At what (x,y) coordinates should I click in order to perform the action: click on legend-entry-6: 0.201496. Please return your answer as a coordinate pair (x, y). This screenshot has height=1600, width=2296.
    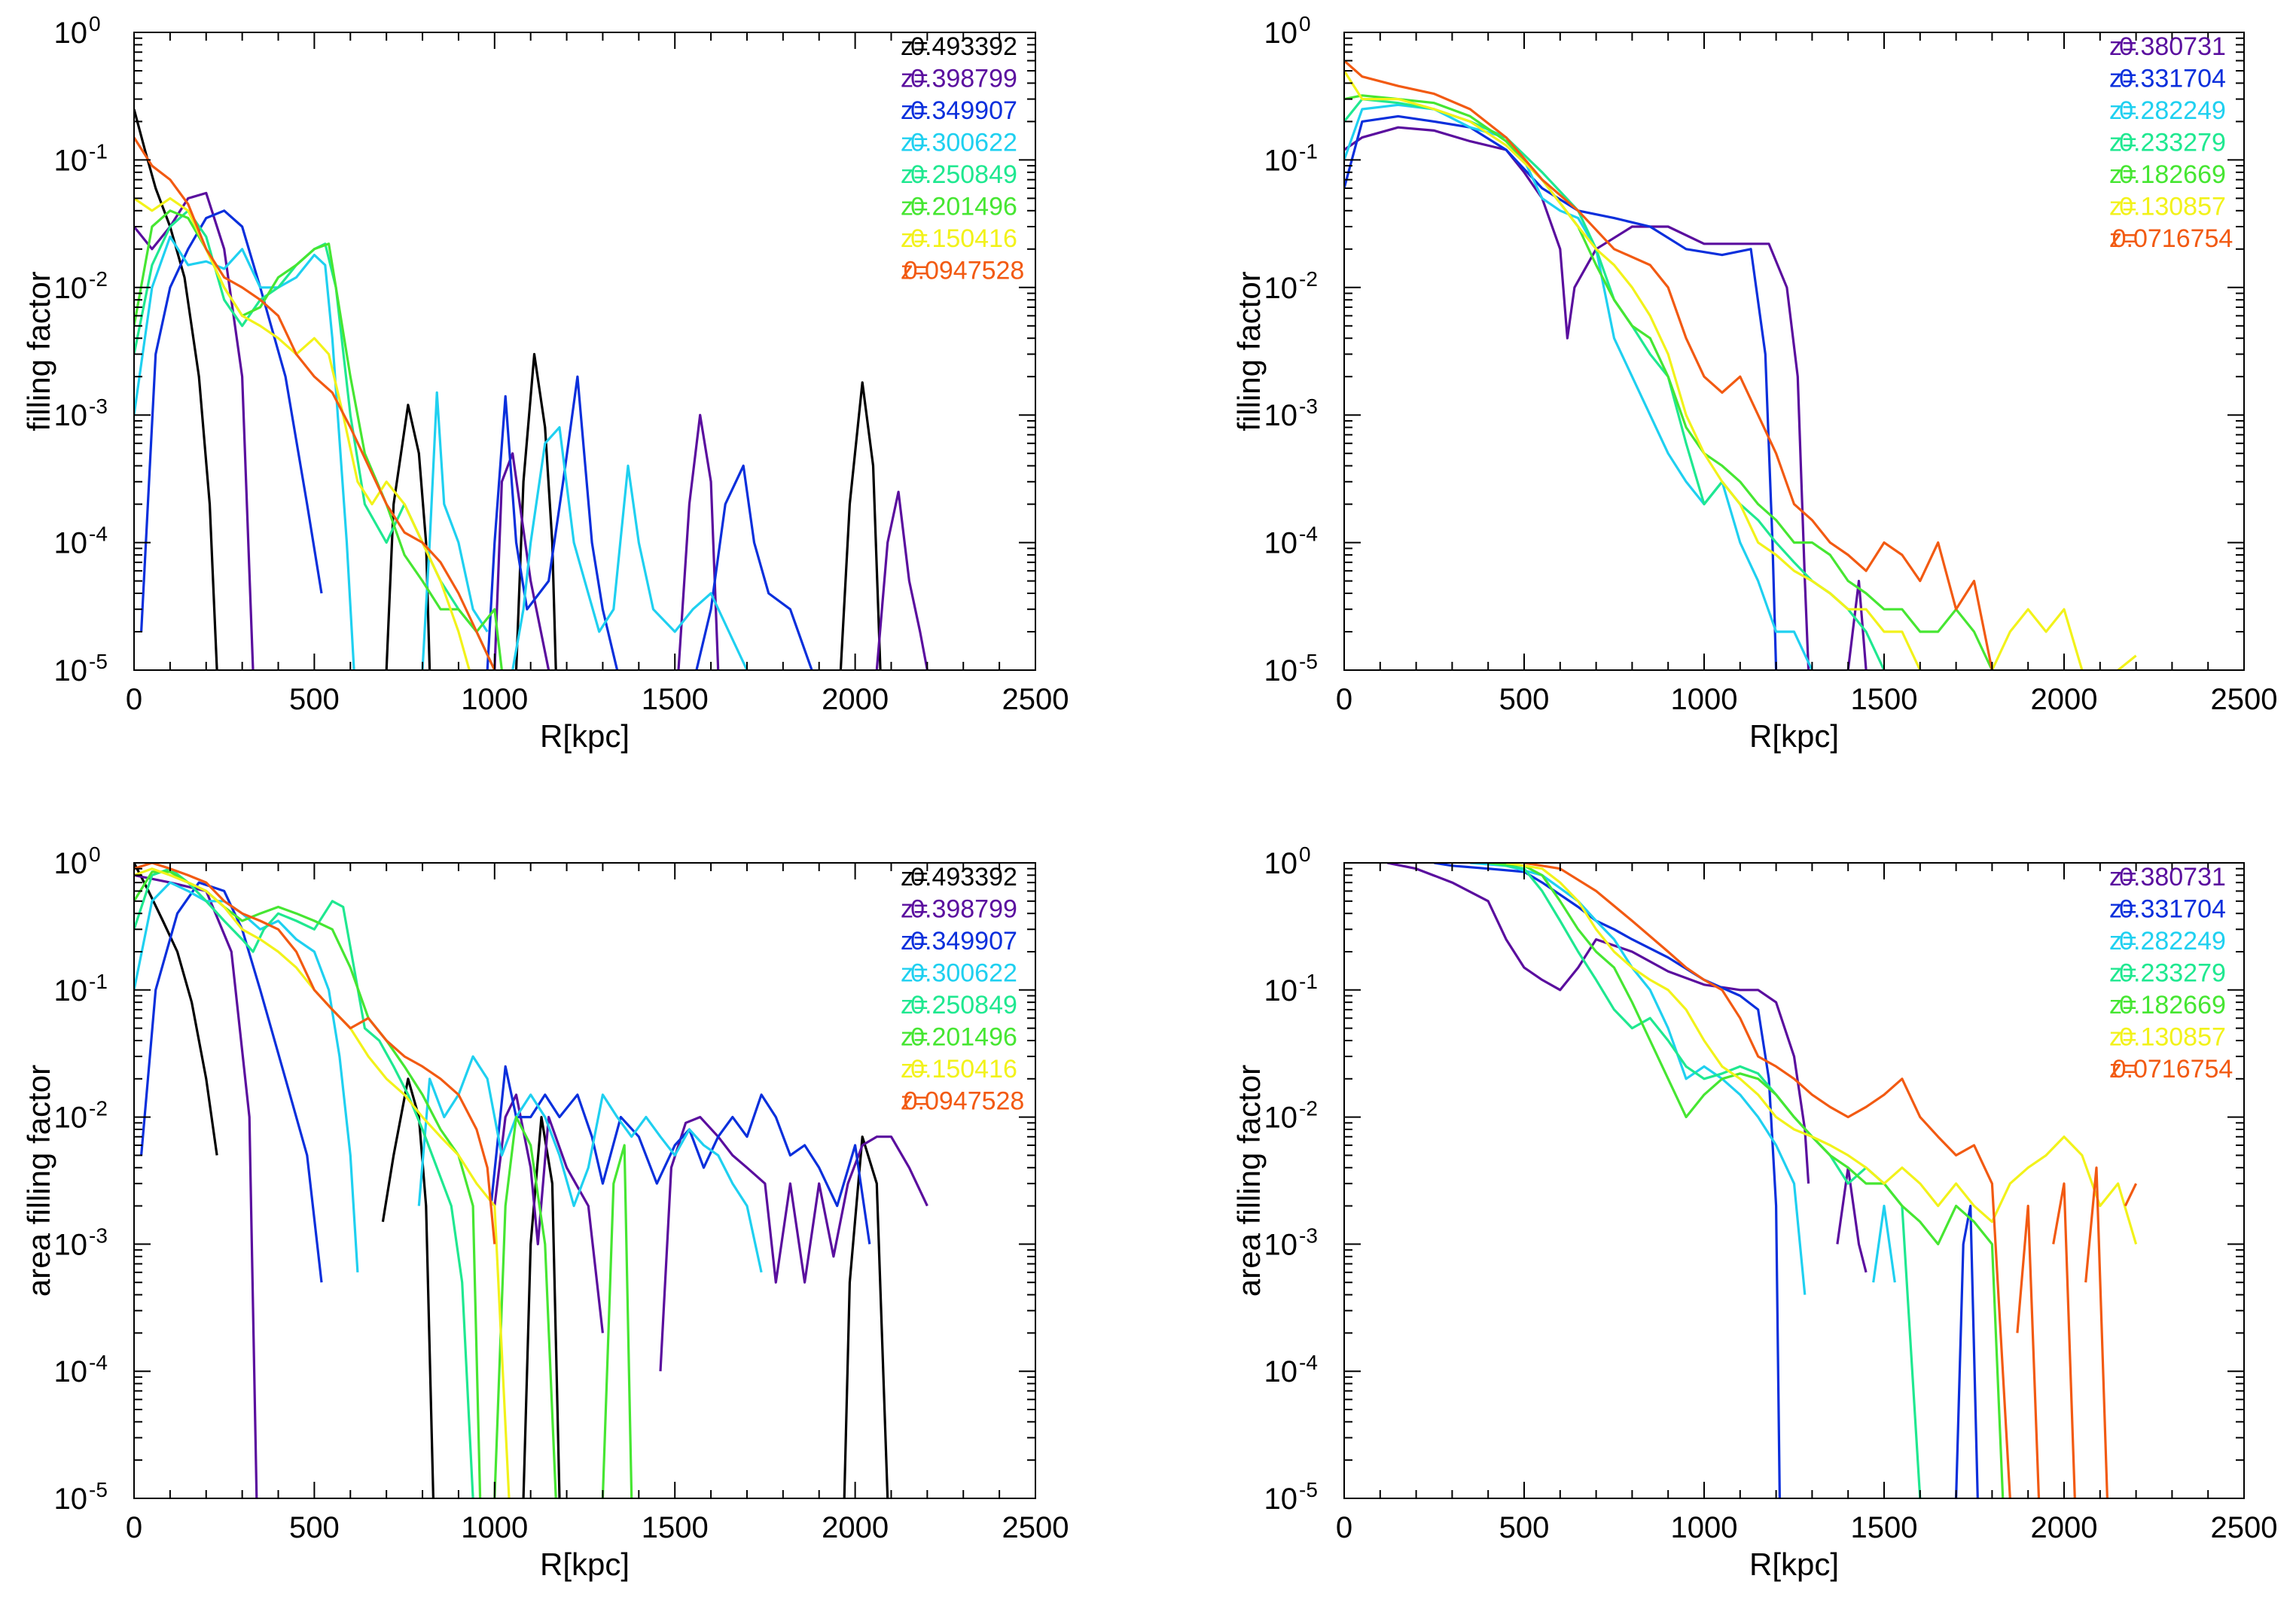
    Looking at the image, I should click on (964, 207).